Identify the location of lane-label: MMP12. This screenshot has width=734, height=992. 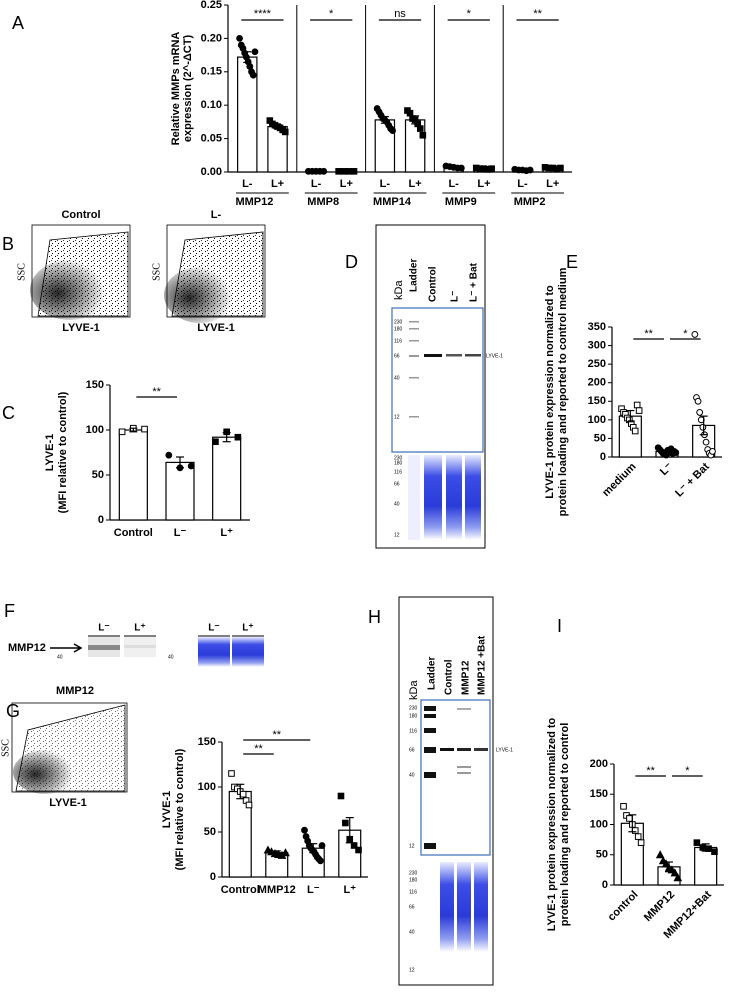
(466, 677).